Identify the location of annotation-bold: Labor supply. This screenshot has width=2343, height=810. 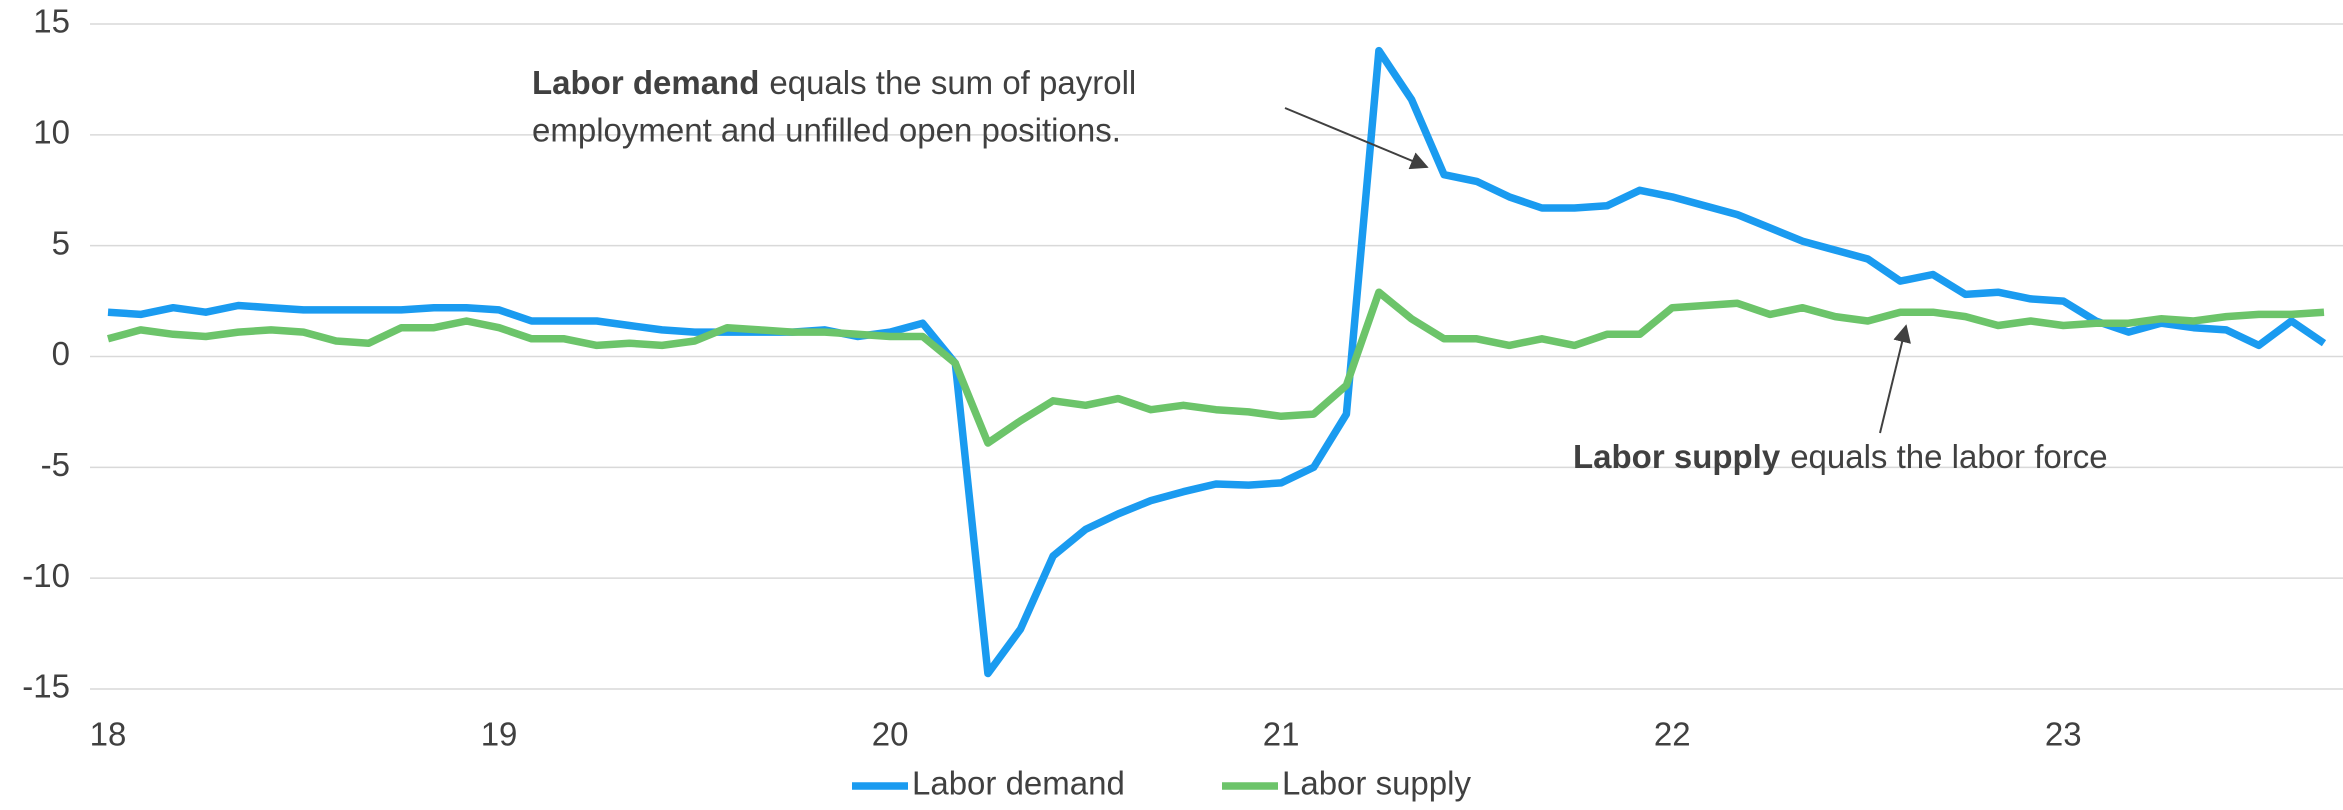
(1677, 456).